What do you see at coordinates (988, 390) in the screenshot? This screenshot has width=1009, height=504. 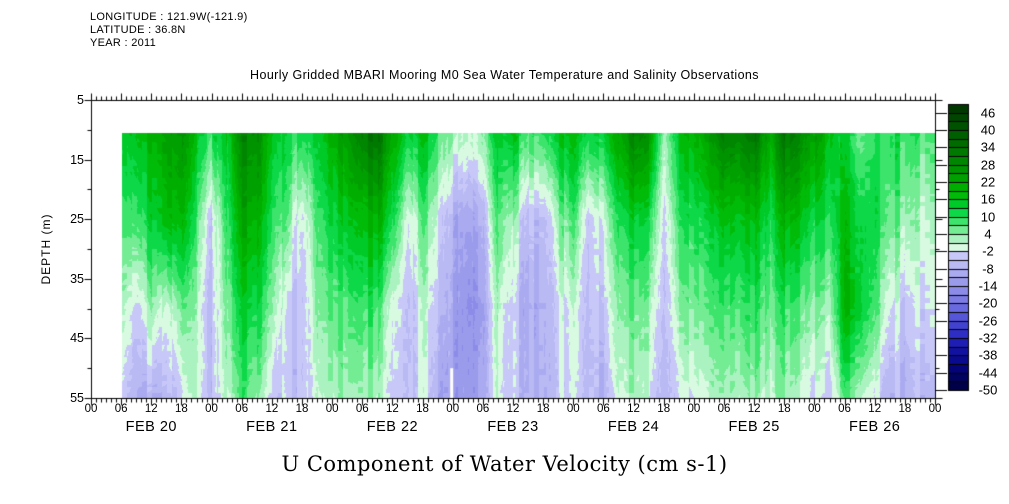 I see `colorbar-tick-label: -50` at bounding box center [988, 390].